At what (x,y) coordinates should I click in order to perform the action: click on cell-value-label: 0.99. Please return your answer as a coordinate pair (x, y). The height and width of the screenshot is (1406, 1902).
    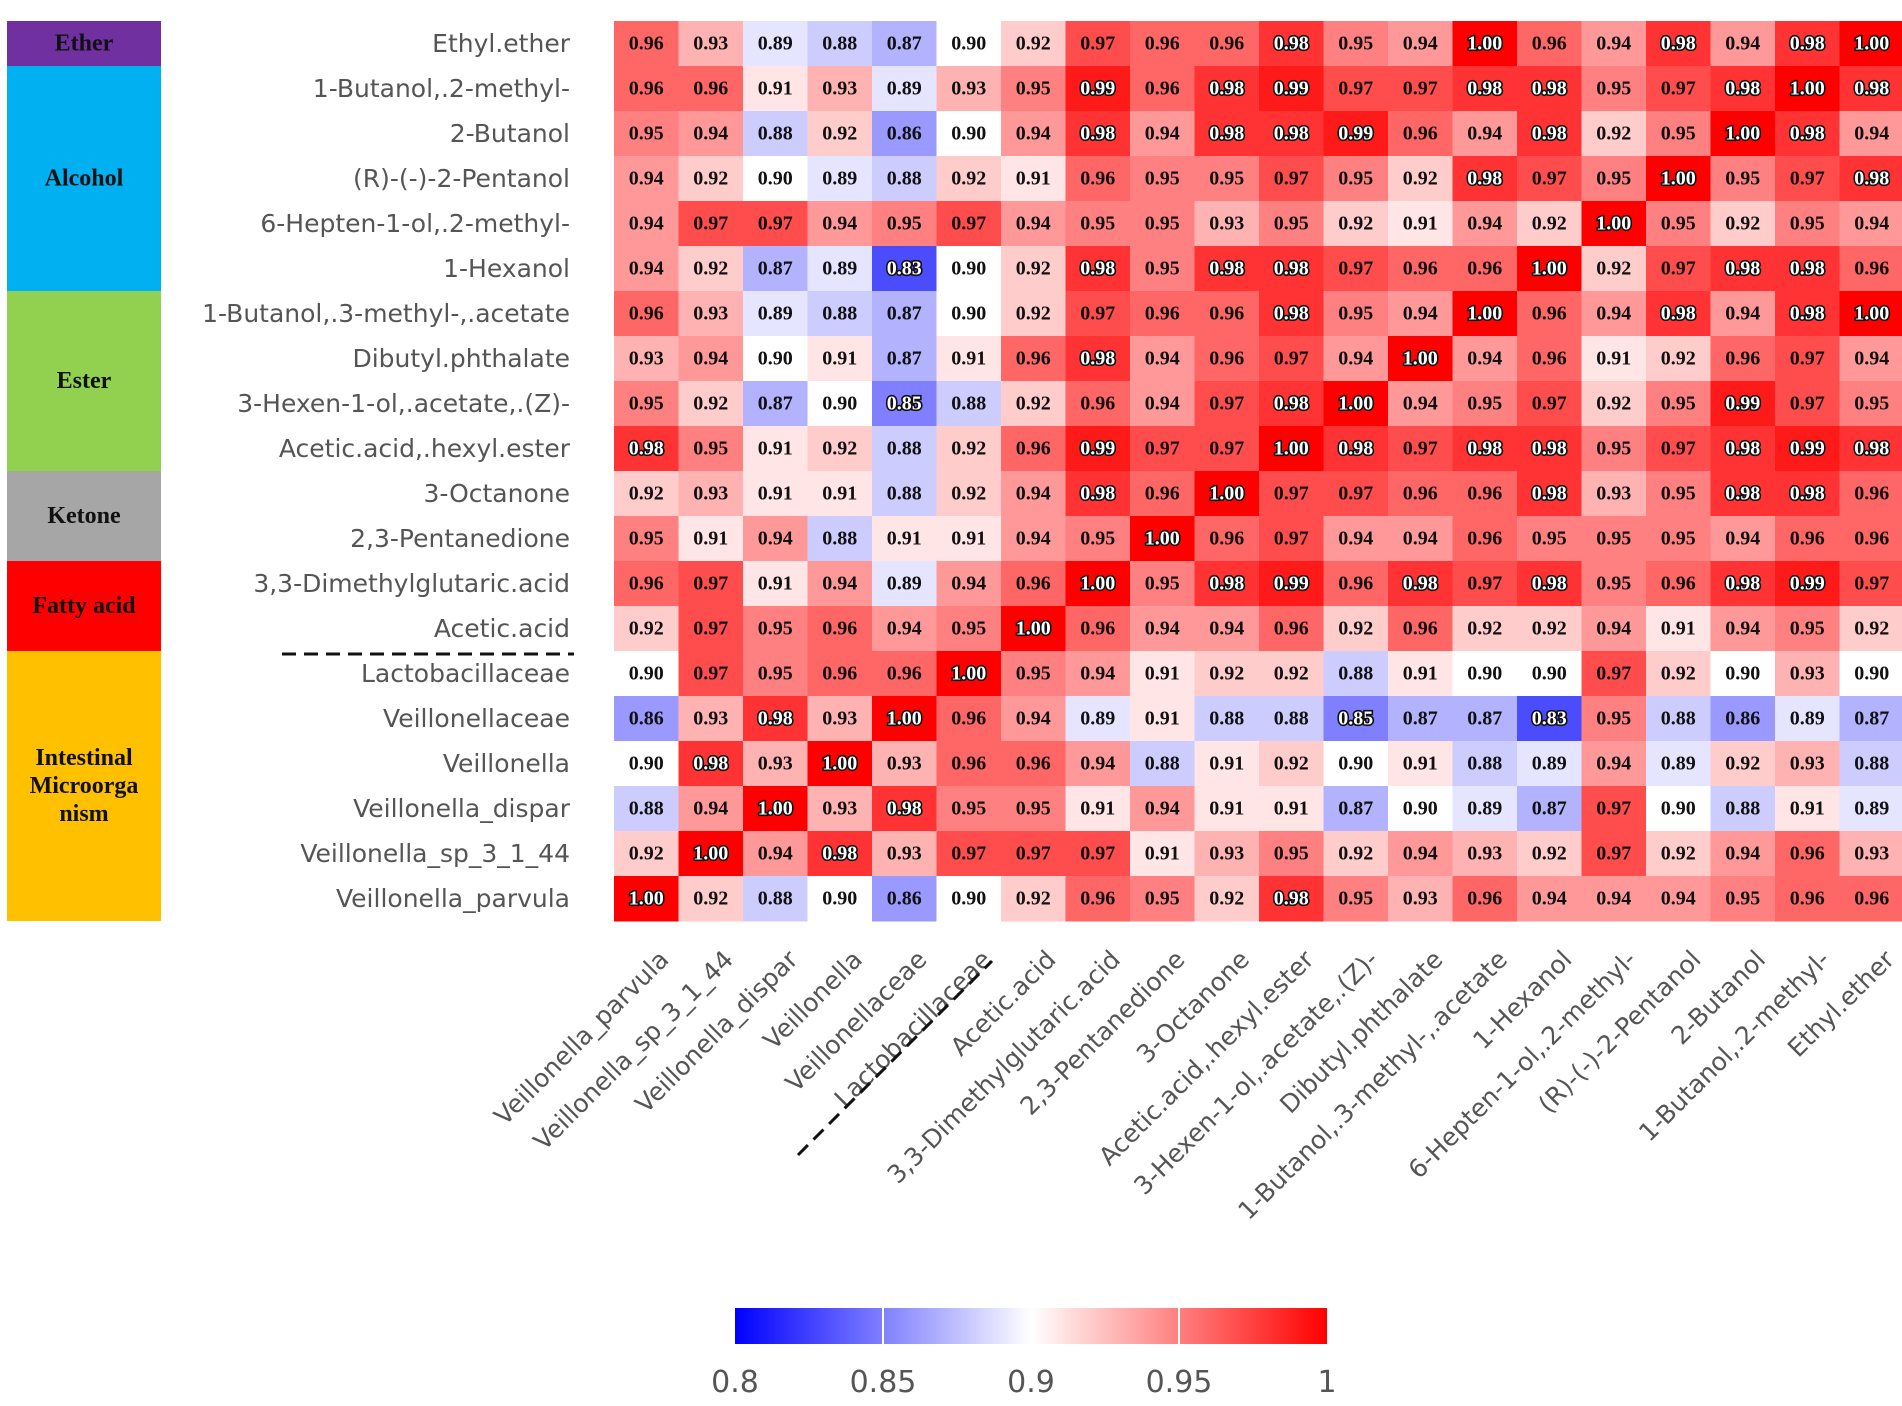
    Looking at the image, I should click on (1291, 584).